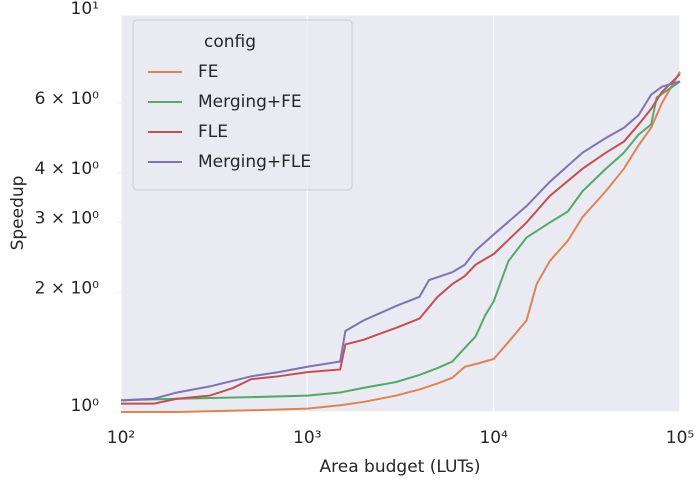 This screenshot has height=485, width=699. What do you see at coordinates (400, 467) in the screenshot?
I see `x-axis-label: Area budget (LUTs)` at bounding box center [400, 467].